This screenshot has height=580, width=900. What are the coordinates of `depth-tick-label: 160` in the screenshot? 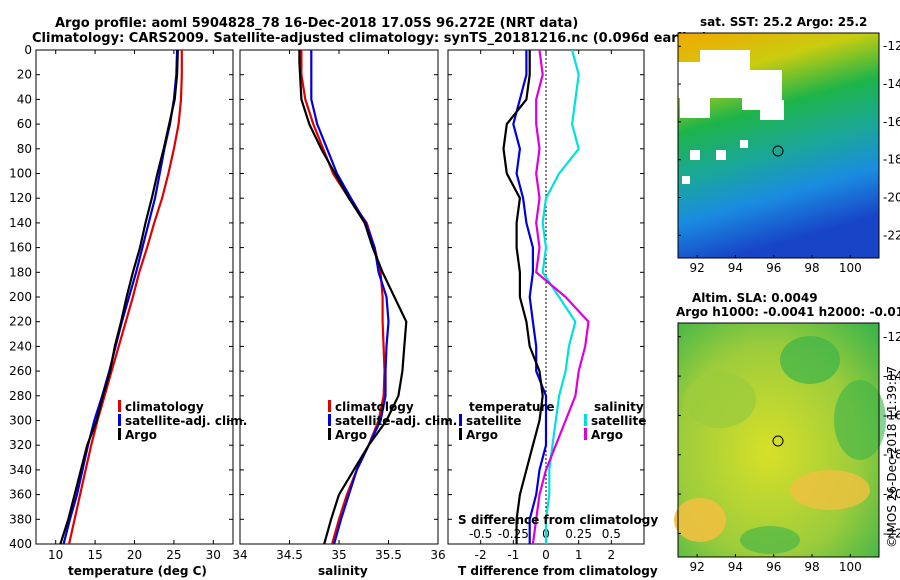 It's located at (20, 248).